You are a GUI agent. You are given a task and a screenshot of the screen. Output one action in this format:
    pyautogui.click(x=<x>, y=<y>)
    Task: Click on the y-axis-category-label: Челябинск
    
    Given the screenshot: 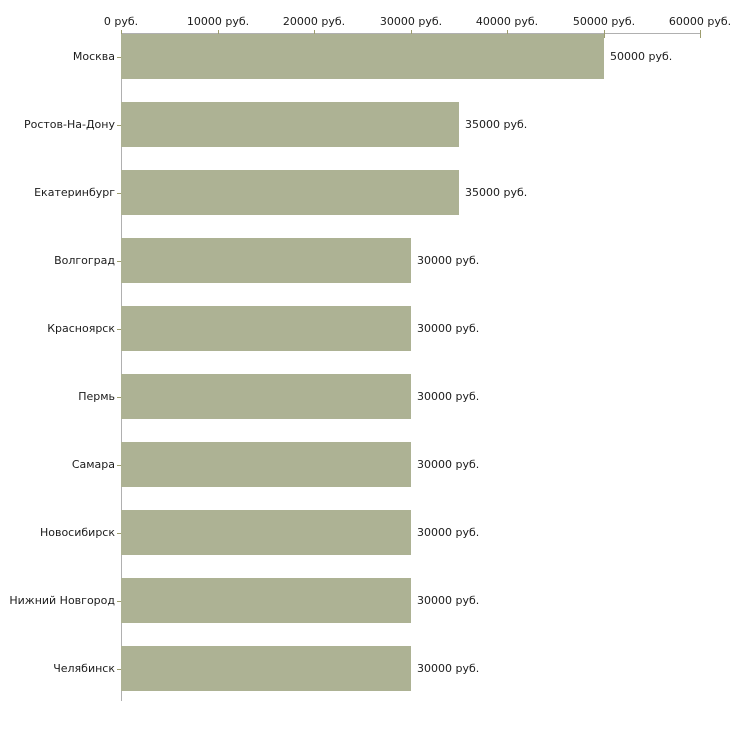 What is the action you would take?
    pyautogui.click(x=84, y=668)
    